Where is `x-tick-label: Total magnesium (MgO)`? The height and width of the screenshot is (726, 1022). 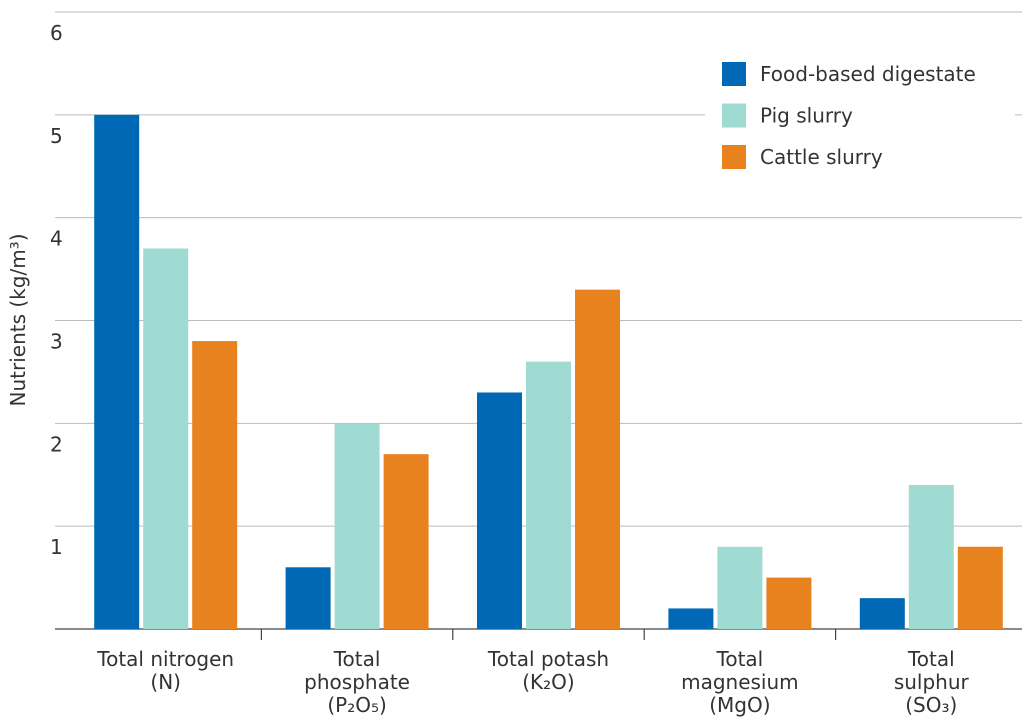
x-tick-label: Total magnesium (MgO) is located at coordinates (740, 682).